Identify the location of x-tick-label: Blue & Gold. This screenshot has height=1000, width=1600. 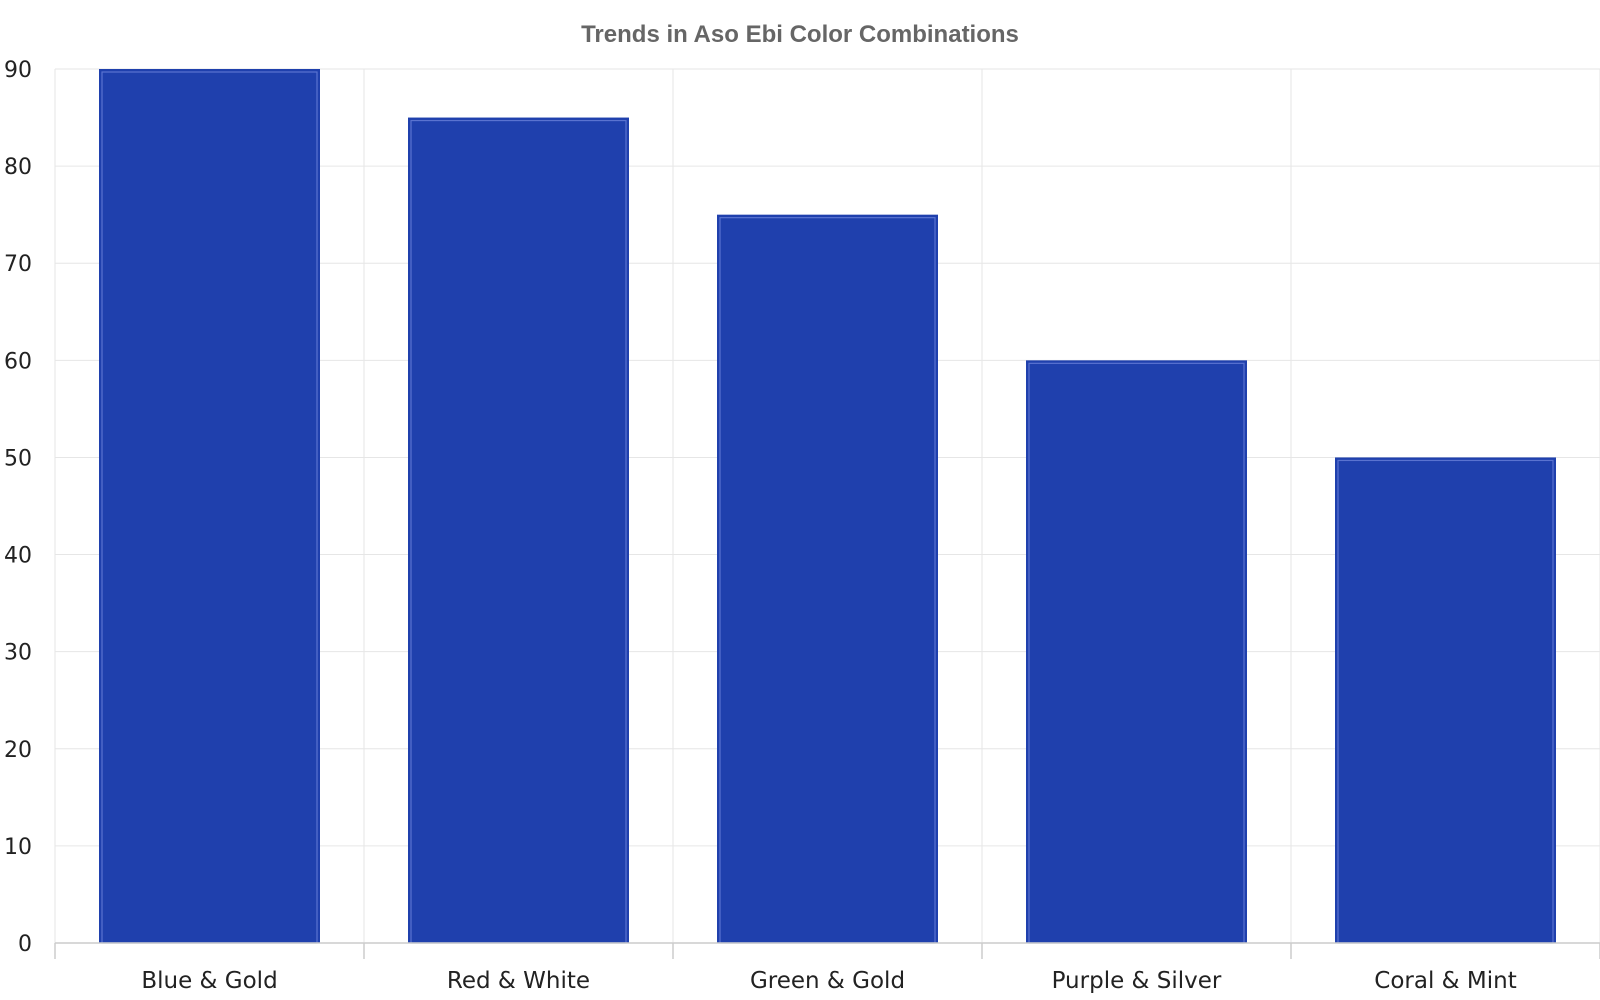
(209, 981).